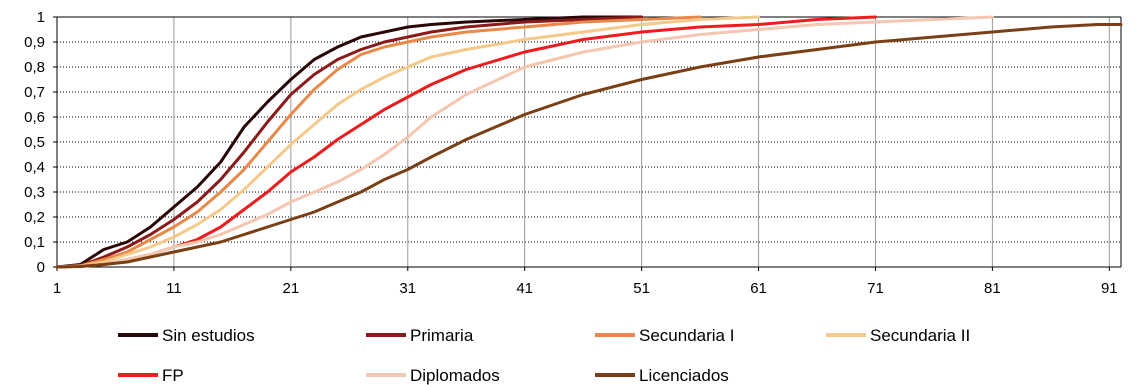 This screenshot has width=1148, height=385. What do you see at coordinates (1109, 288) in the screenshot?
I see `x-tick-label: 91` at bounding box center [1109, 288].